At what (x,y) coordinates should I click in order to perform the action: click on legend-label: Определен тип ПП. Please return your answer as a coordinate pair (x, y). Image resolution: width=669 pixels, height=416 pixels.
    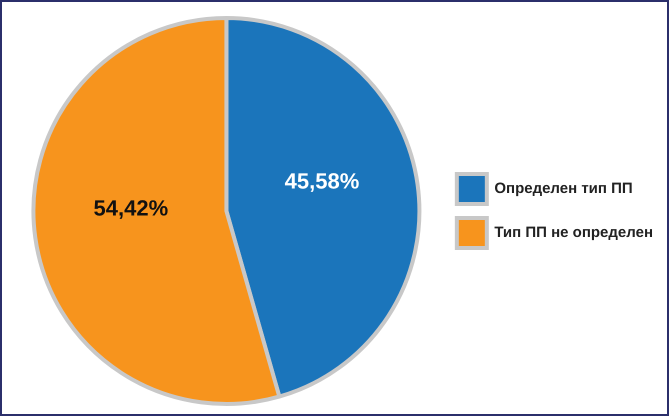
    Looking at the image, I should click on (563, 189).